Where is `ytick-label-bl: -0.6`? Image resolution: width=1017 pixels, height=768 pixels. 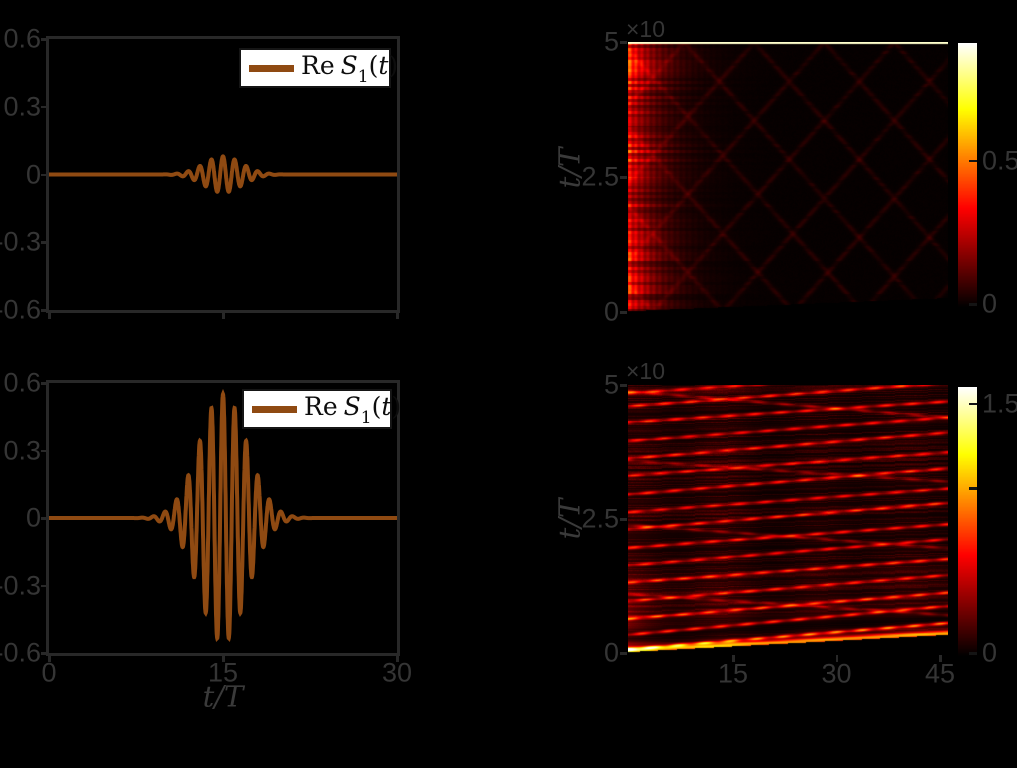 ytick-label-bl: -0.6 is located at coordinates (20, 652).